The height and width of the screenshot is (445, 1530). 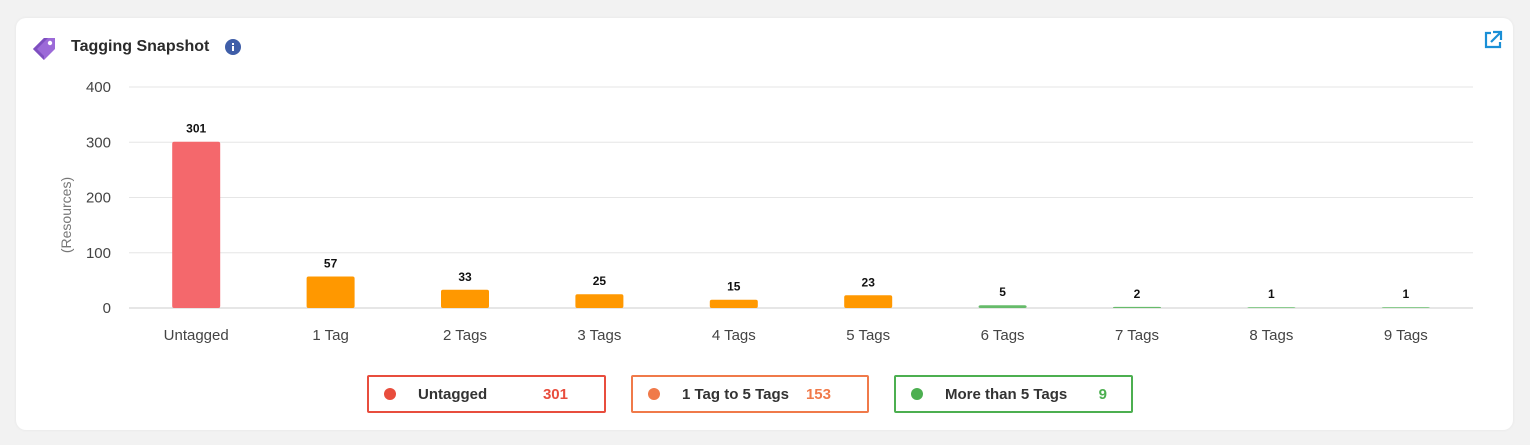 I want to click on data-label: 23, so click(x=869, y=282).